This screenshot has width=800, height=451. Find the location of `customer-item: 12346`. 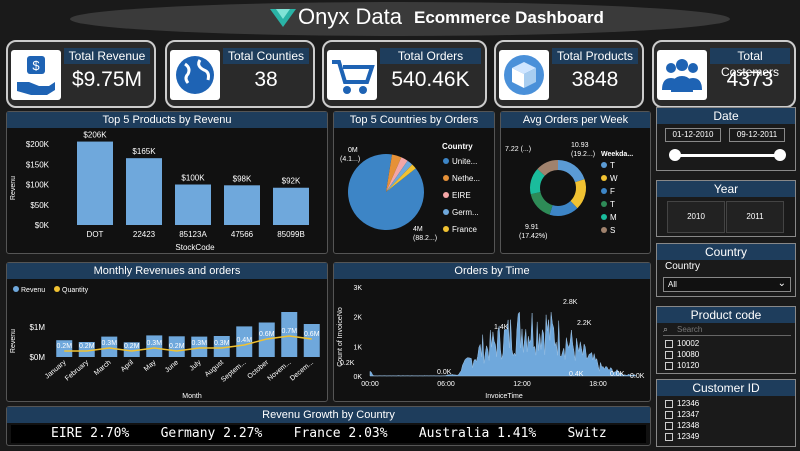

customer-item: 12346 is located at coordinates (682, 403).